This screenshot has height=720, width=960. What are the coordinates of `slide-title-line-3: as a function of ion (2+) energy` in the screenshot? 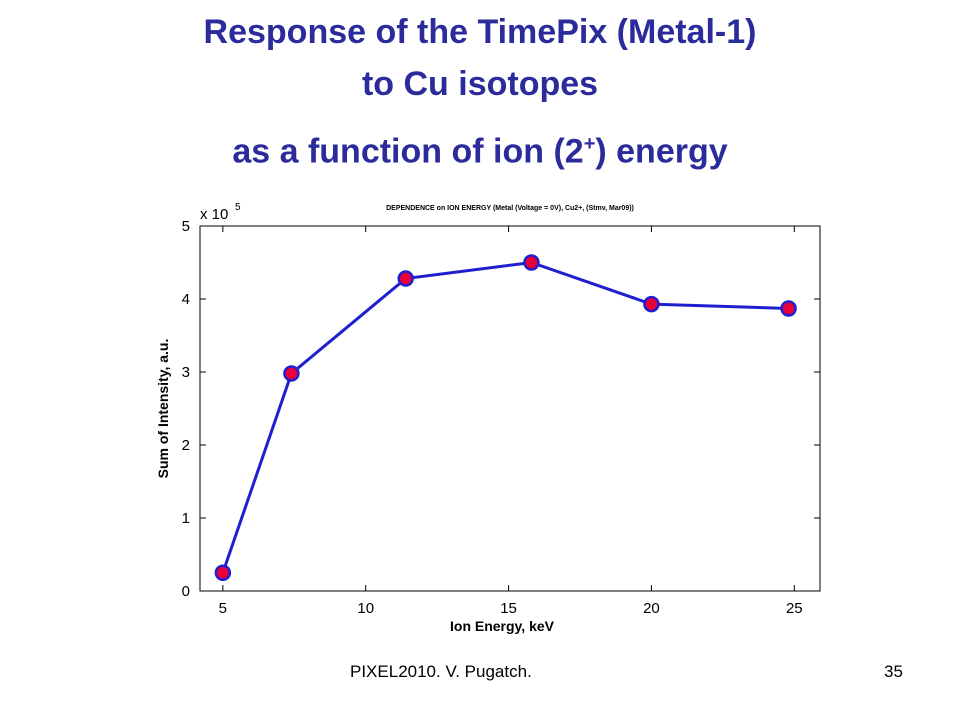 It's located at (480, 147).